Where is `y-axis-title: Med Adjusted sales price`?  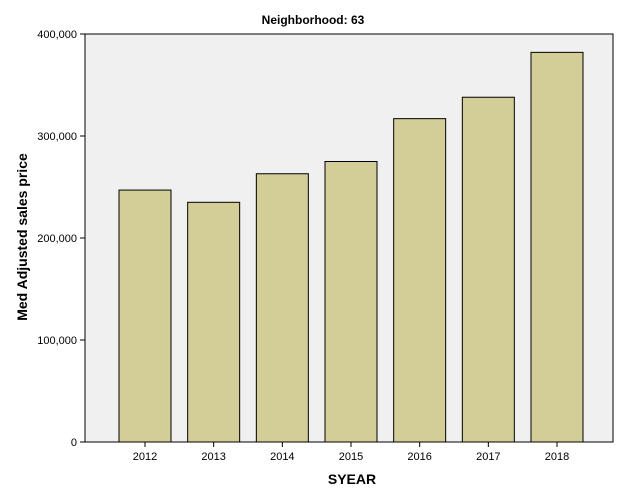 y-axis-title: Med Adjusted sales price is located at coordinates (22, 237).